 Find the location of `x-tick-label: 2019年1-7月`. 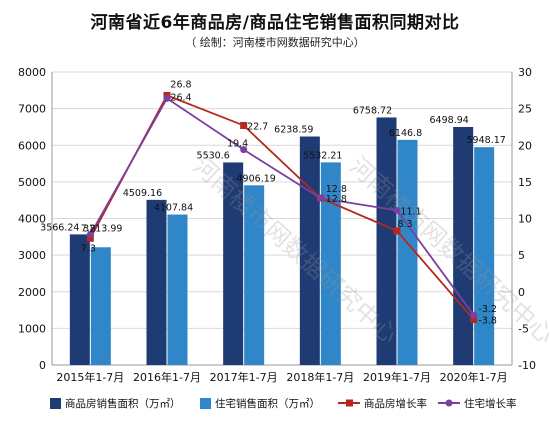

x-tick-label: 2019年1-7月 is located at coordinates (397, 377).